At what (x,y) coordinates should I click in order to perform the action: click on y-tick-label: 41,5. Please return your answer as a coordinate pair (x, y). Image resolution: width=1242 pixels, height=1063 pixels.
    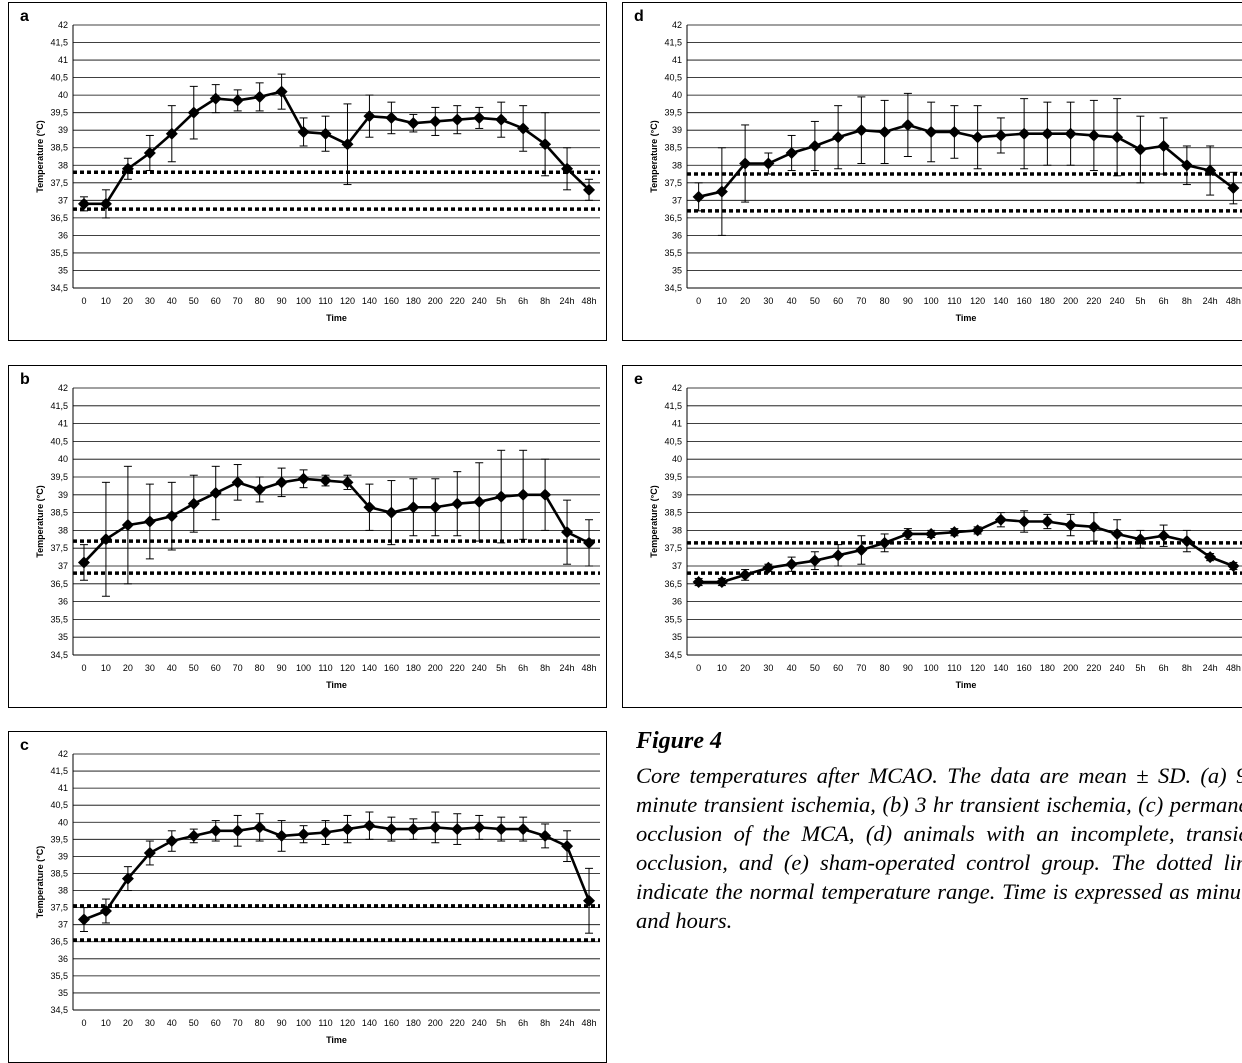
    Looking at the image, I should click on (673, 43).